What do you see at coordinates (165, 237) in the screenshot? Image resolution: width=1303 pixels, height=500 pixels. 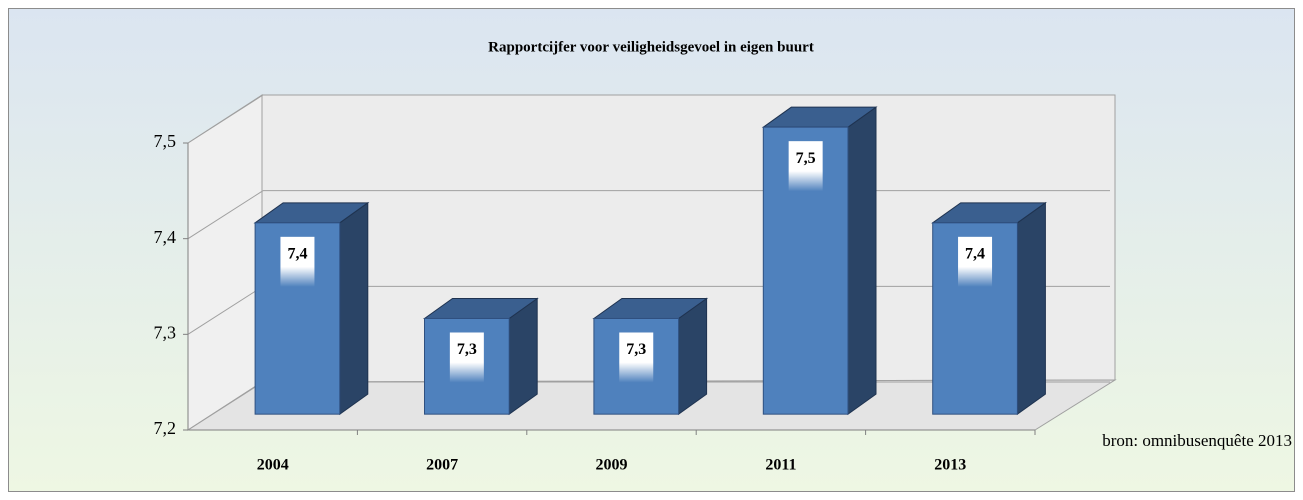 I see `y-tick-label: 7,4` at bounding box center [165, 237].